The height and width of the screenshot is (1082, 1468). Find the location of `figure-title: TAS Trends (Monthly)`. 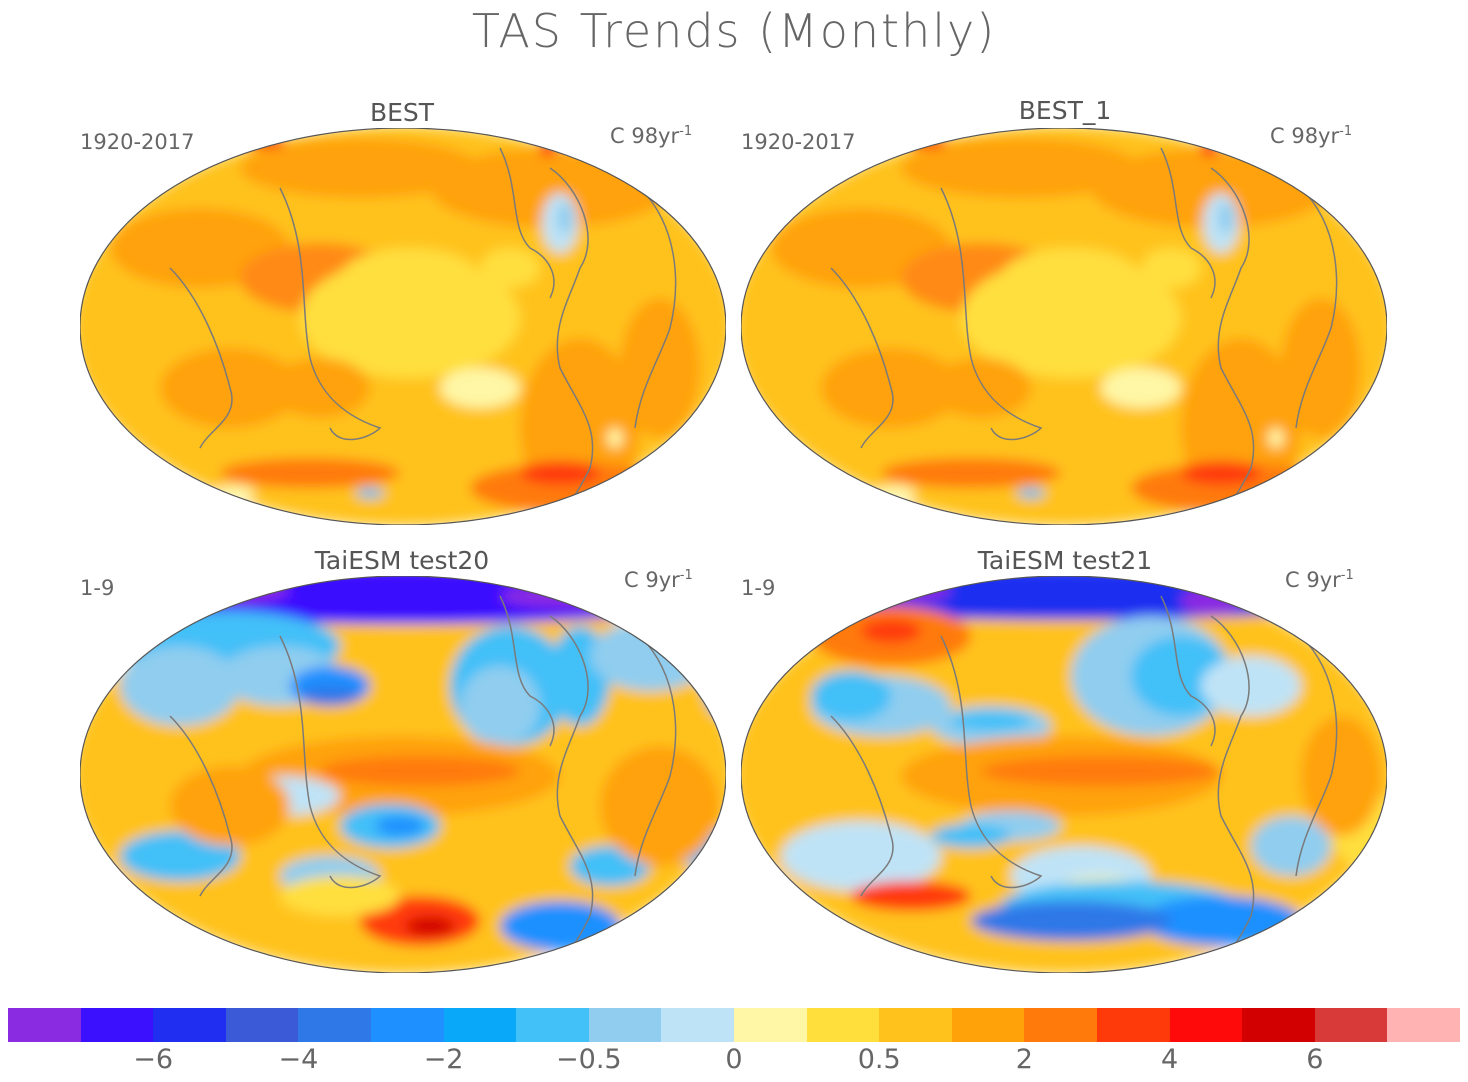

figure-title: TAS Trends (Monthly) is located at coordinates (734, 31).